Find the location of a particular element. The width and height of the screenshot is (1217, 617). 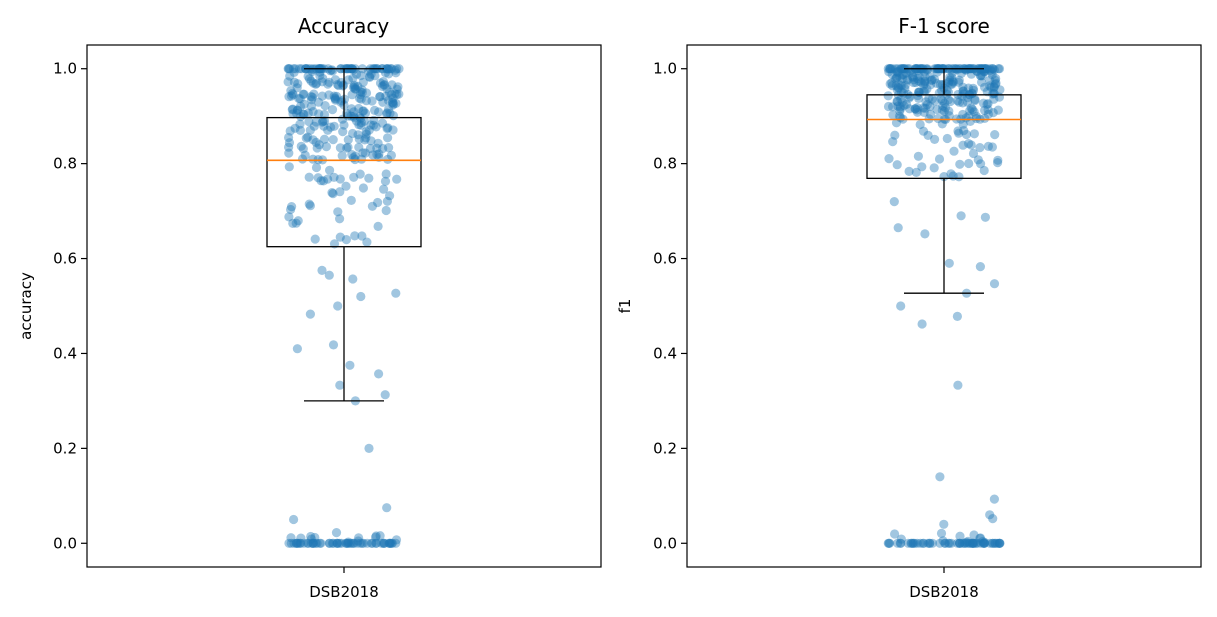

ytick-label: 0.6 is located at coordinates (665, 259).